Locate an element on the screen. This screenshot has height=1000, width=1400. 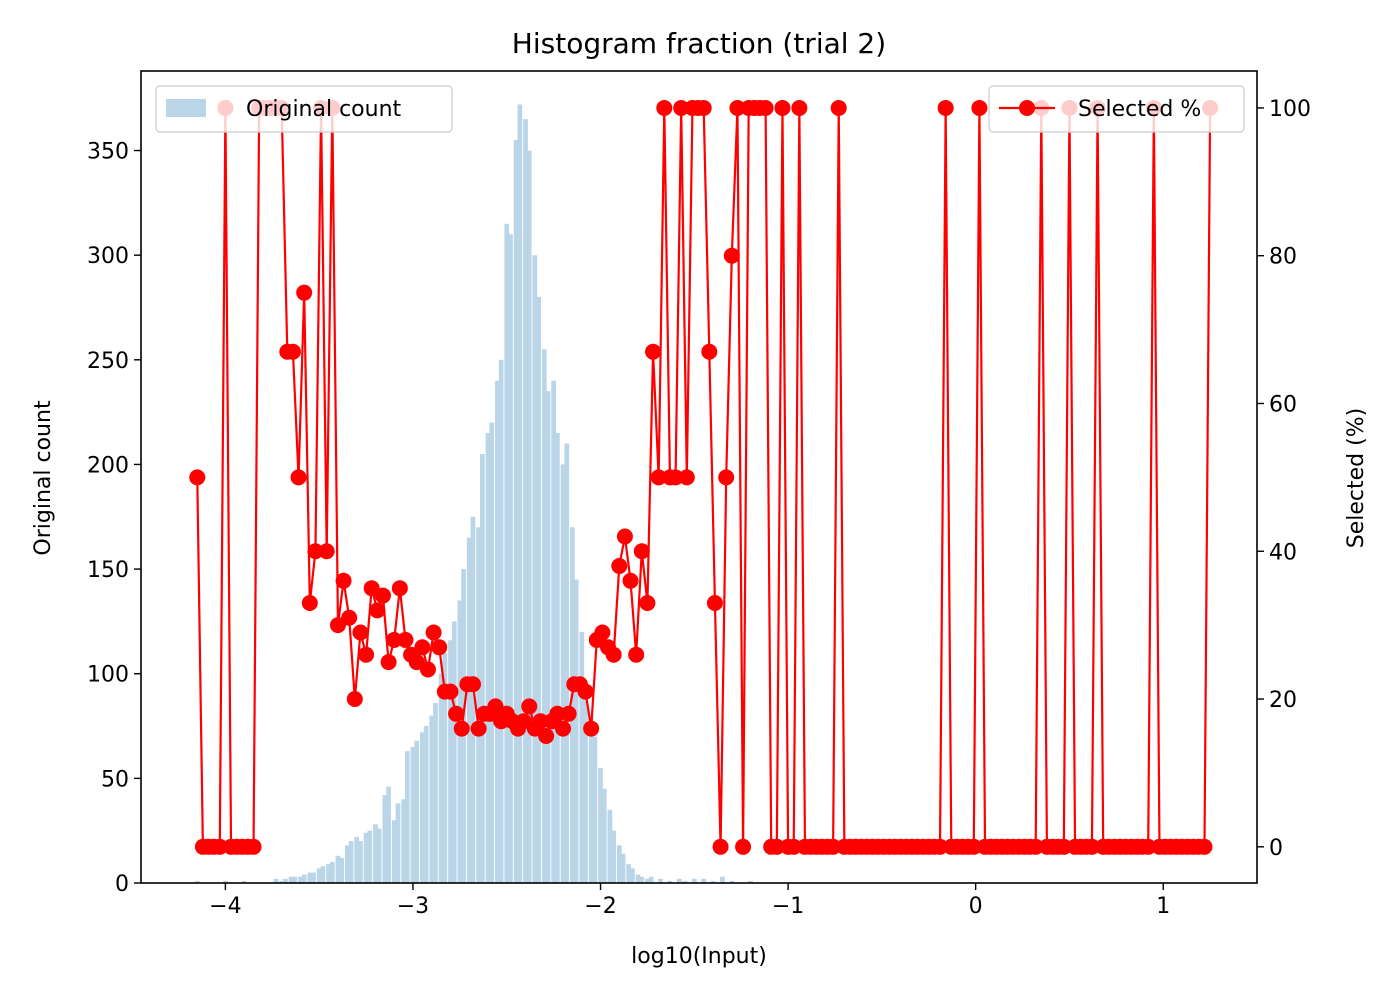
legend-left-swatch is located at coordinates (186, 108).